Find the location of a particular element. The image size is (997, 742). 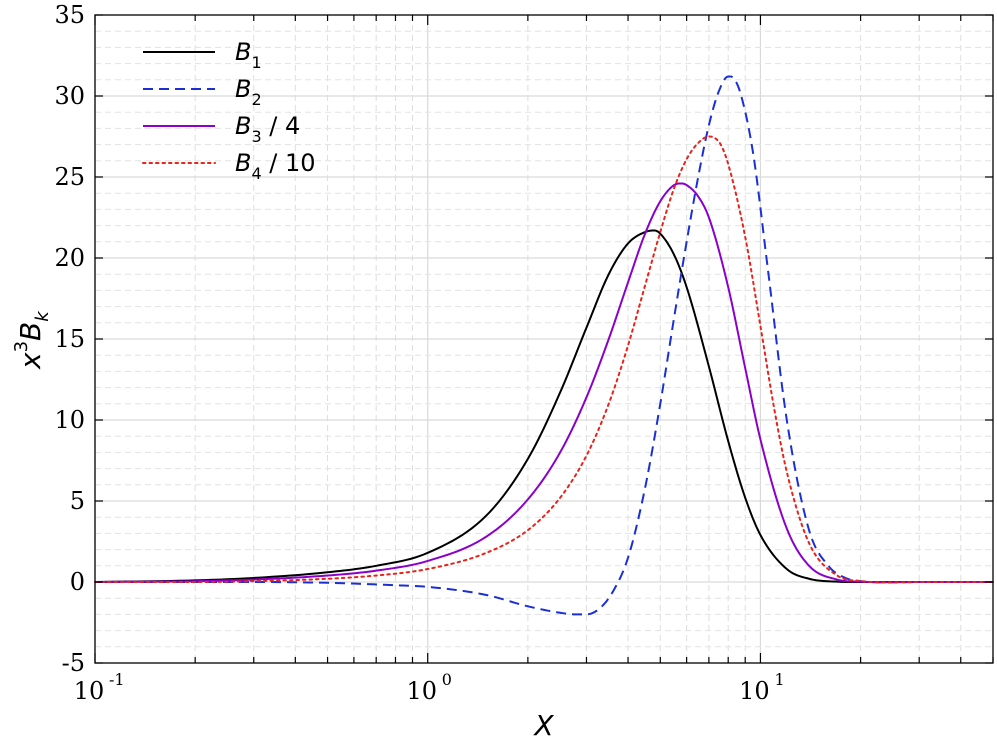

y-axis-title: x3Bk is located at coordinates (32, 340).